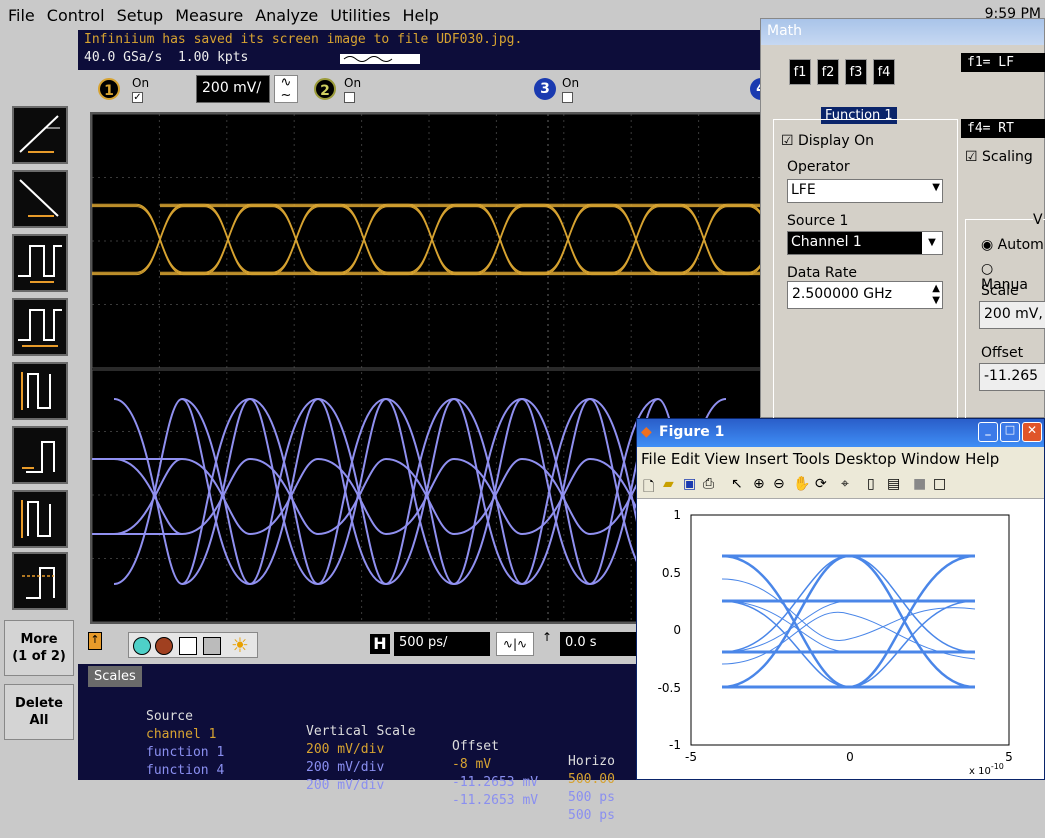 This screenshot has width=1045, height=838. Describe the element at coordinates (821, 484) in the screenshot. I see `rotate-icon: ⟳` at that location.